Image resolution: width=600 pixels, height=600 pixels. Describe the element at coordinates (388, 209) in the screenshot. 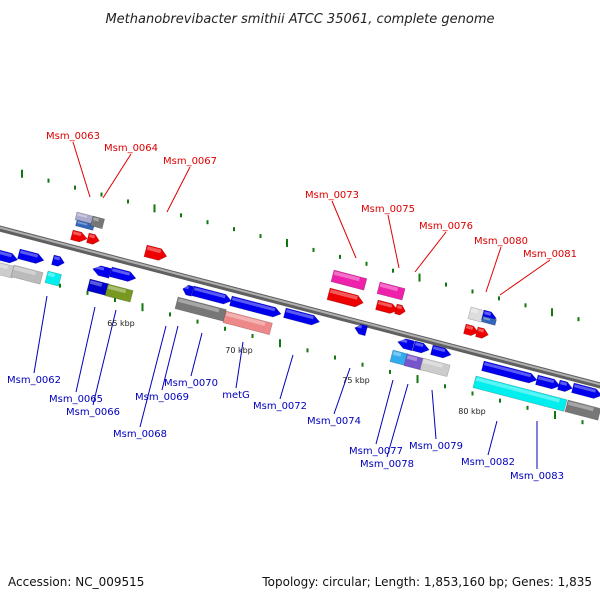

I see `gene-label: Msm_0075` at that location.